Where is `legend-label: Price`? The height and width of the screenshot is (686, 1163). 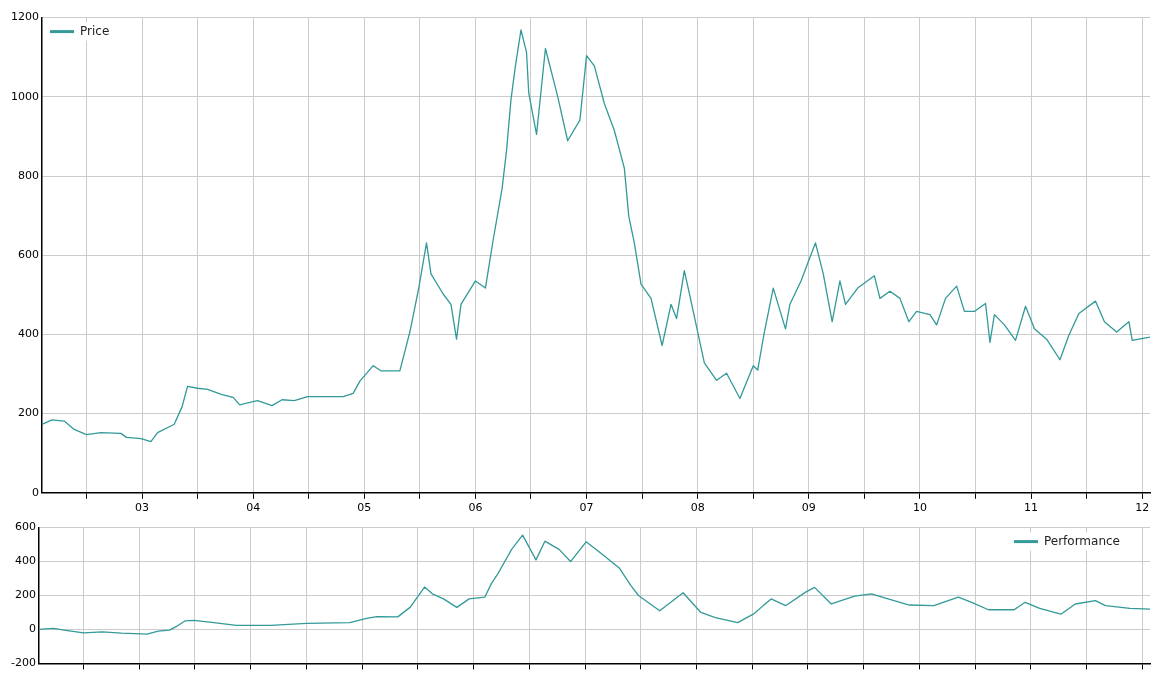 legend-label: Price is located at coordinates (94, 30).